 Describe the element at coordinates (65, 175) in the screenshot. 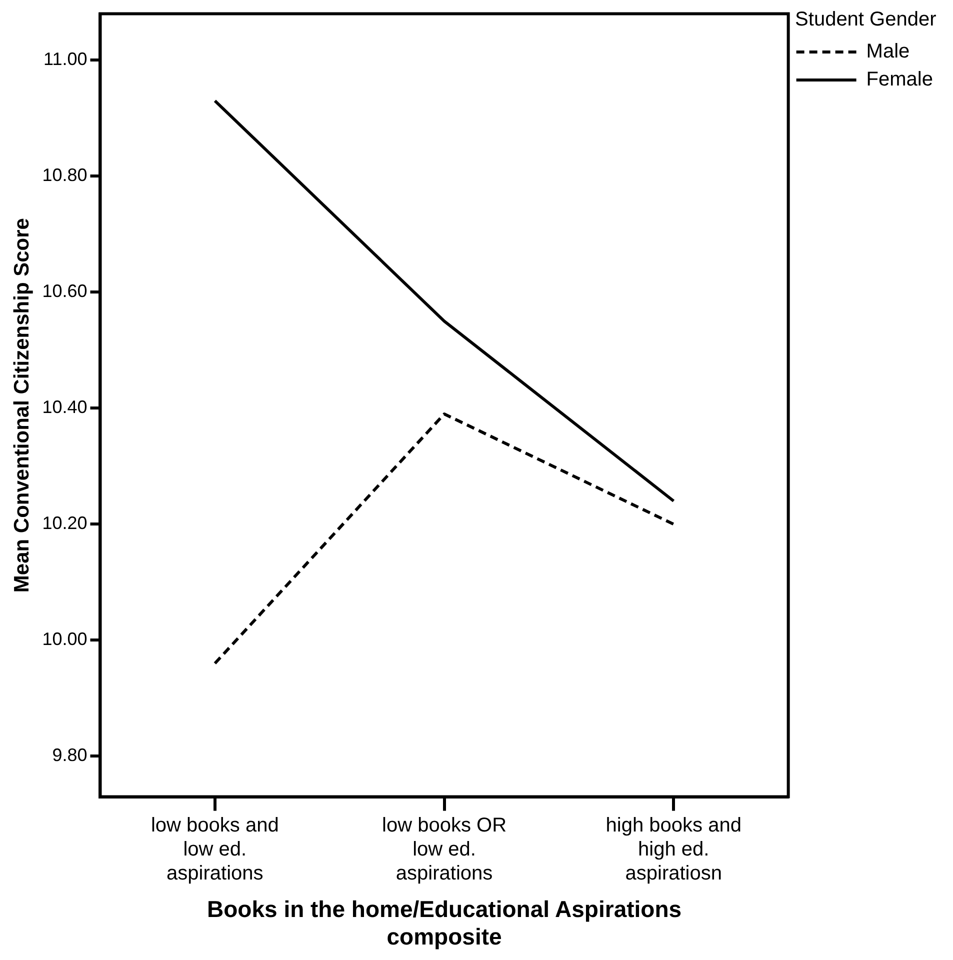

I see `y-tick-label: 10.80` at that location.